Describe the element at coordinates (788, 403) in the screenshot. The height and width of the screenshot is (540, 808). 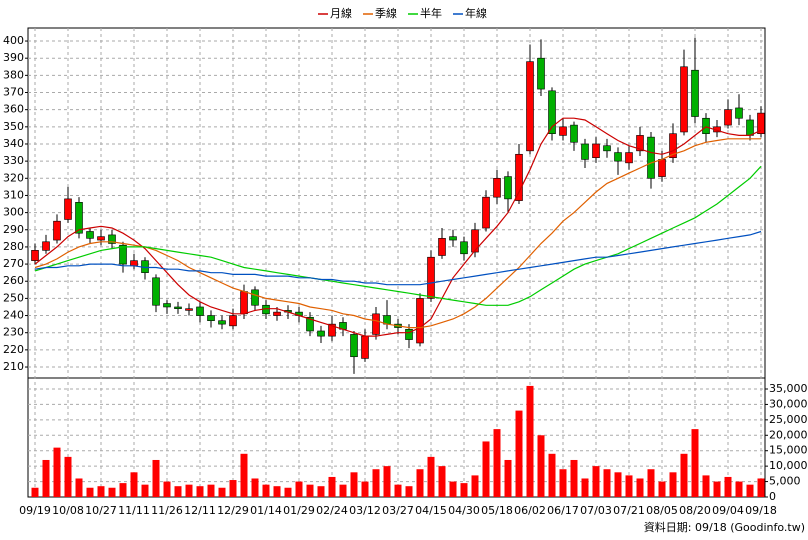
I see `y2-tick-label: 30,000` at that location.